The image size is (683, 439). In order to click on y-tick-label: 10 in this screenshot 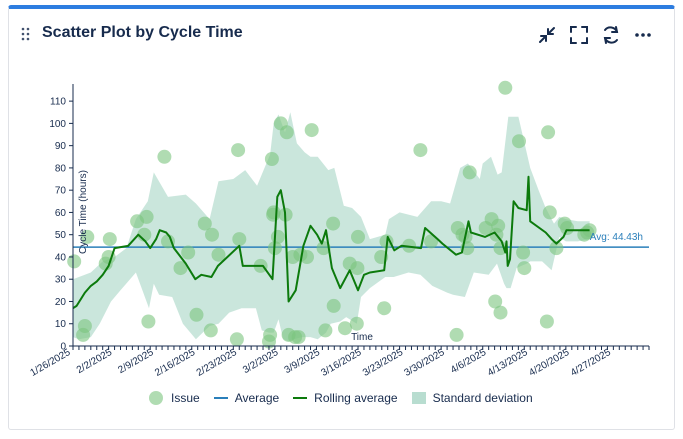, I will do `click(61, 324)`.